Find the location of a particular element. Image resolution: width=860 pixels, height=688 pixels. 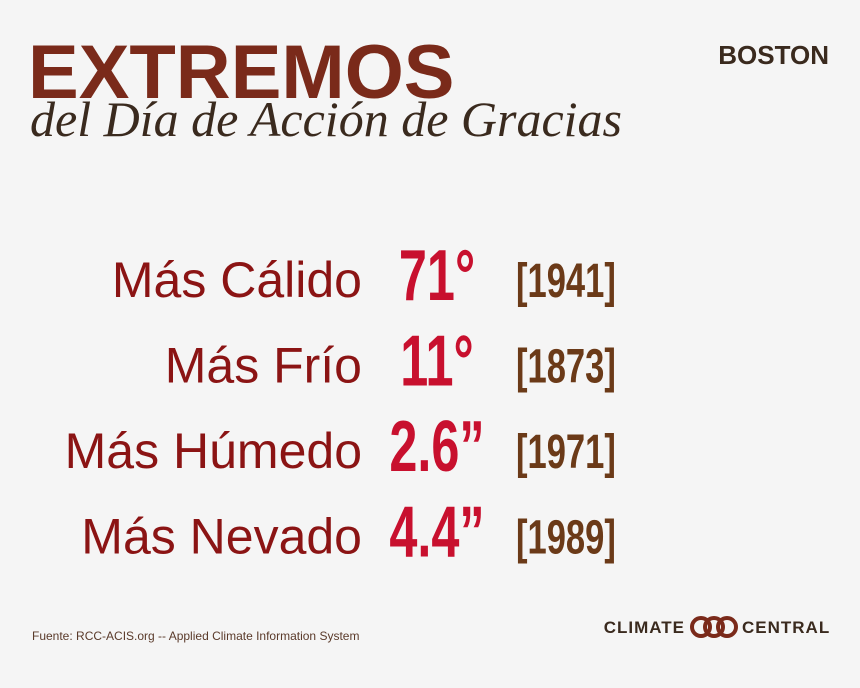

row-label: Más Húmedo is located at coordinates (213, 451).